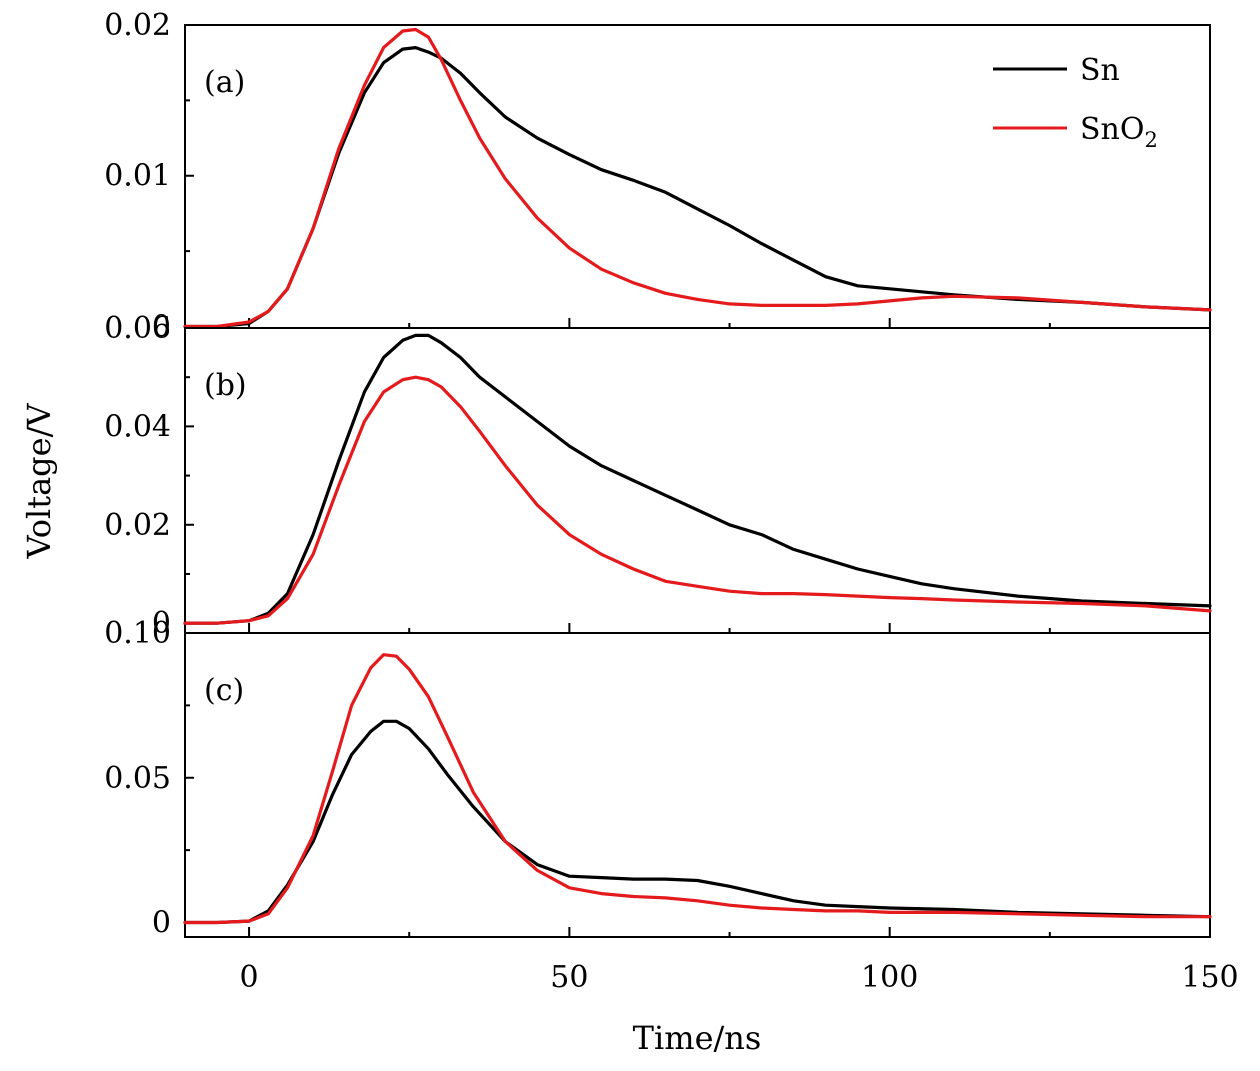  Describe the element at coordinates (225, 385) in the screenshot. I see `panel-tag: (b)` at that location.